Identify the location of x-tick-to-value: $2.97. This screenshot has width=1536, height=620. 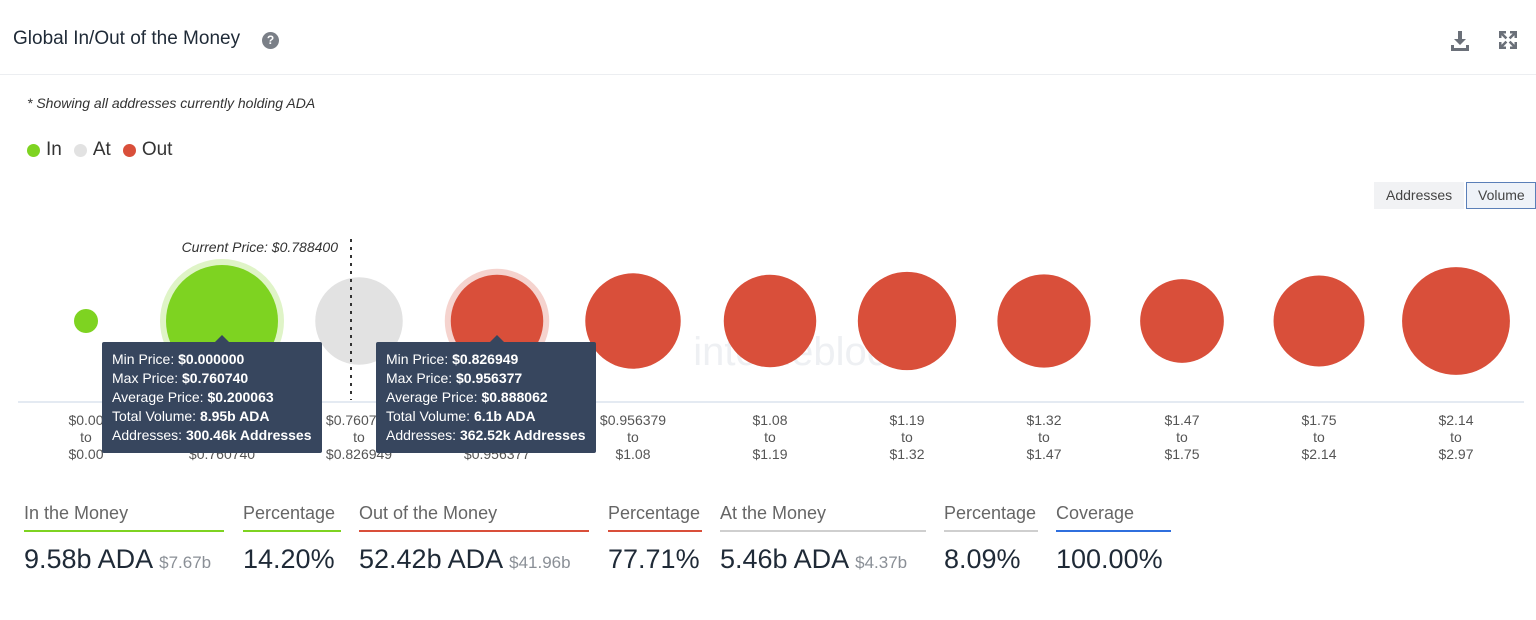
(1455, 454).